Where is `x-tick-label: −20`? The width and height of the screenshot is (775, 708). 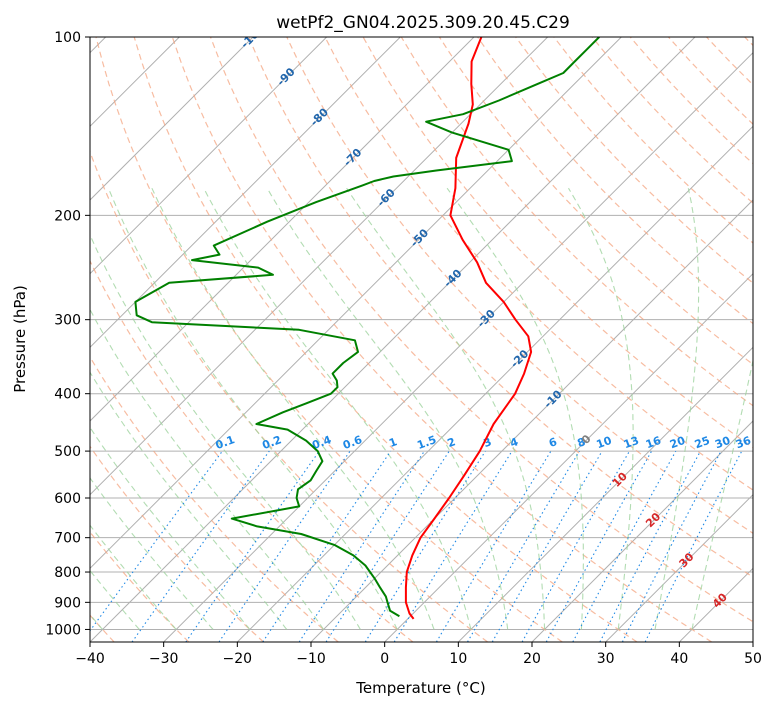 x-tick-label: −20 is located at coordinates (238, 659).